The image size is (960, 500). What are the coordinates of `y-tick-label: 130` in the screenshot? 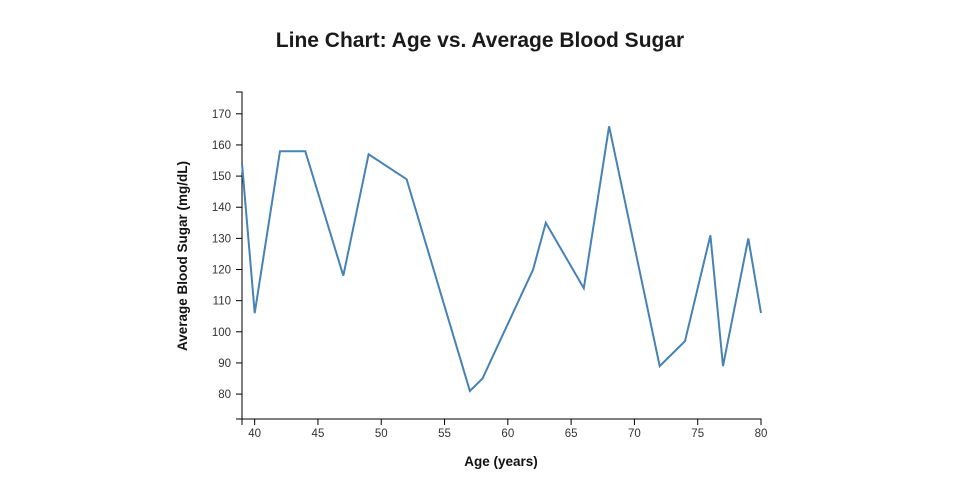 It's located at (221, 239).